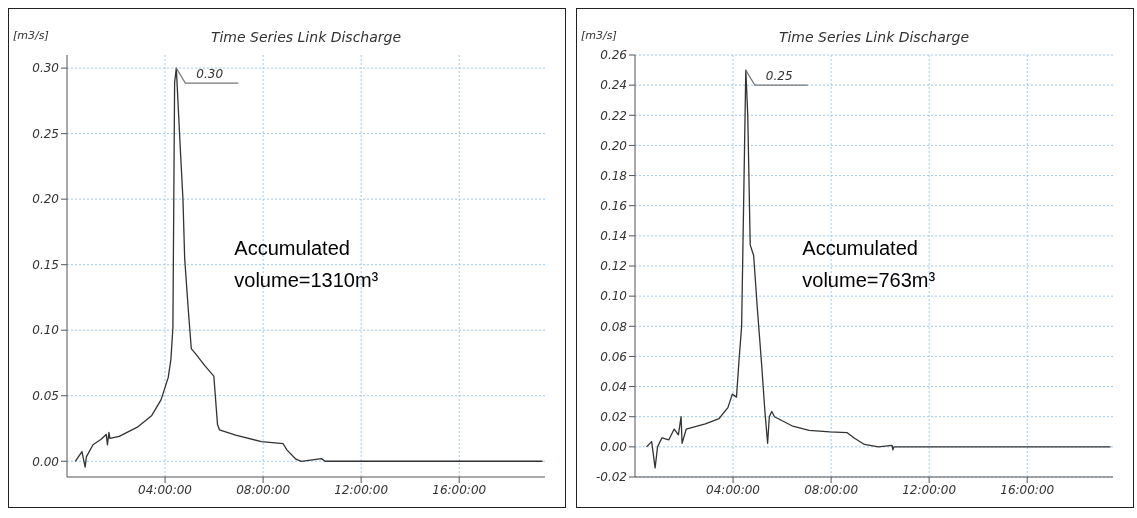  What do you see at coordinates (613, 266) in the screenshot?
I see `y-tick-label: 0.12` at bounding box center [613, 266].